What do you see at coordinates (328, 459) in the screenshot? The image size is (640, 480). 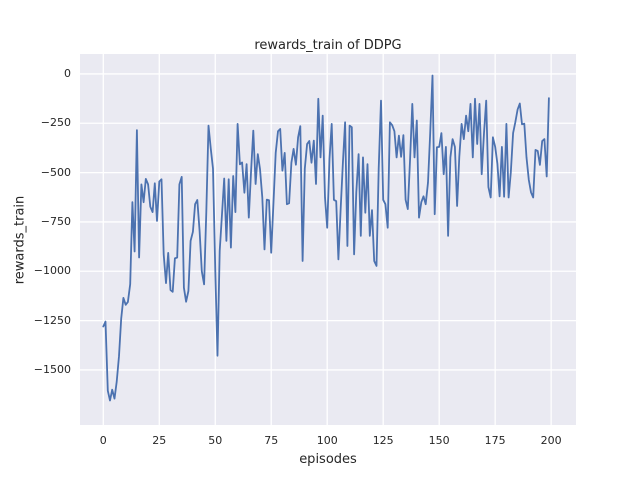 I see `x-axis-label: episodes` at bounding box center [328, 459].